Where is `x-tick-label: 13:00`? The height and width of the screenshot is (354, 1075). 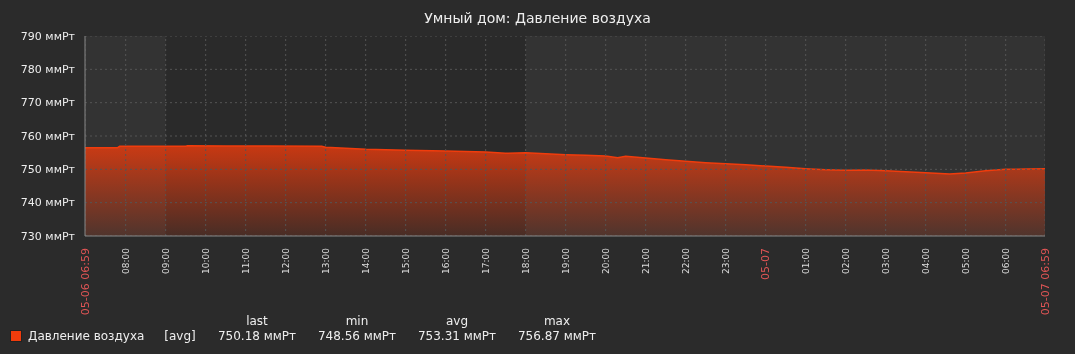
x-tick-label: 13:00 is located at coordinates (325, 260).